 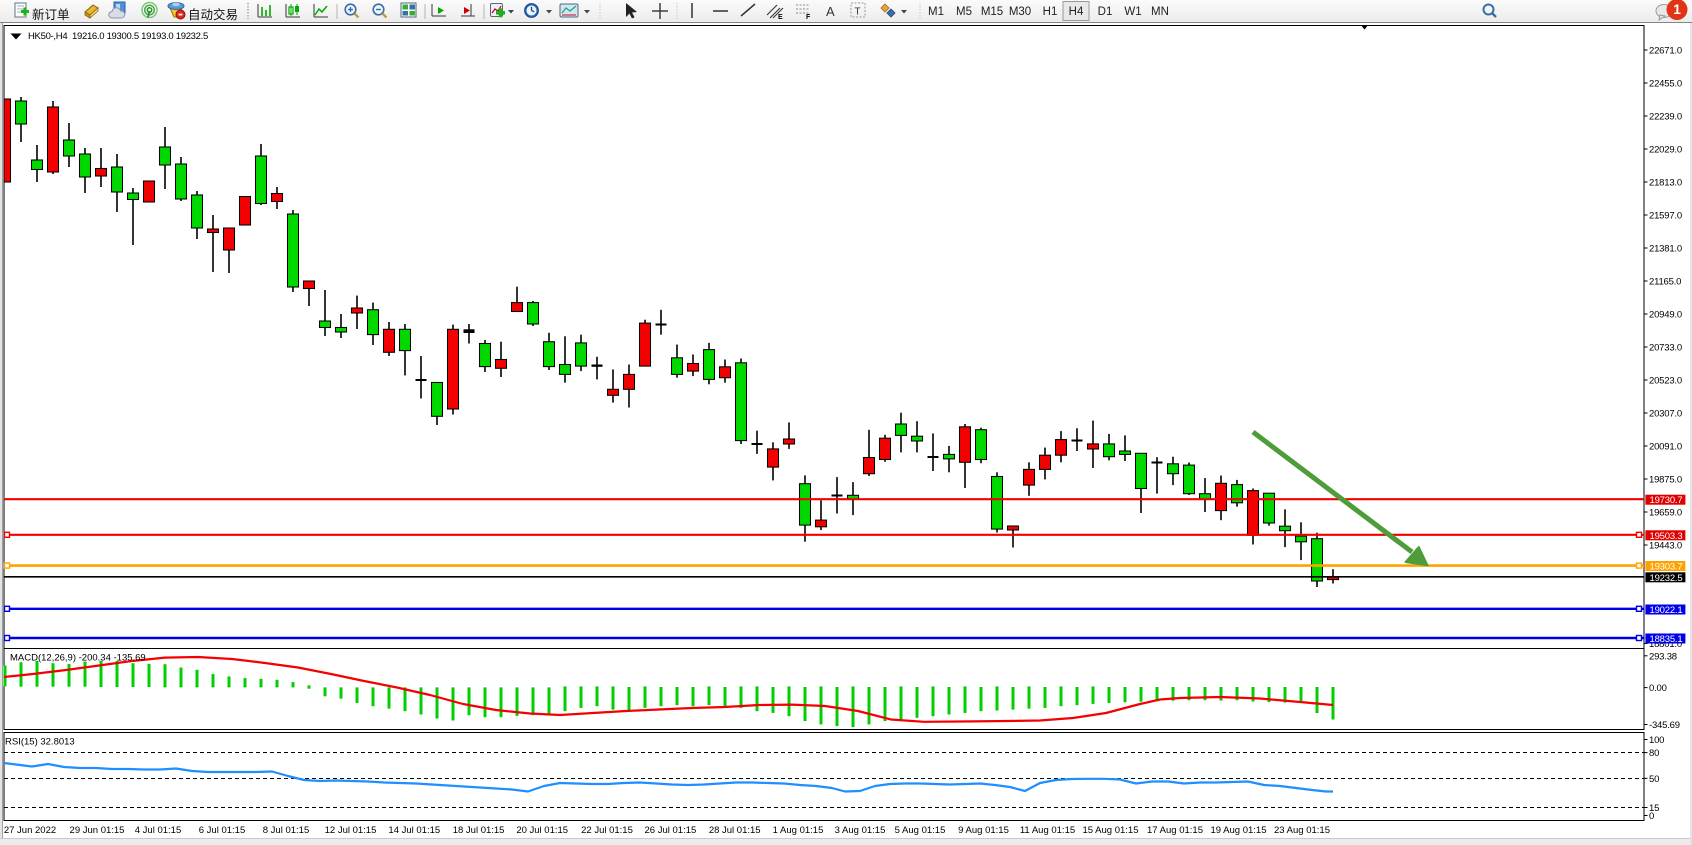 I want to click on svg-text: 0.00, so click(x=1658, y=688).